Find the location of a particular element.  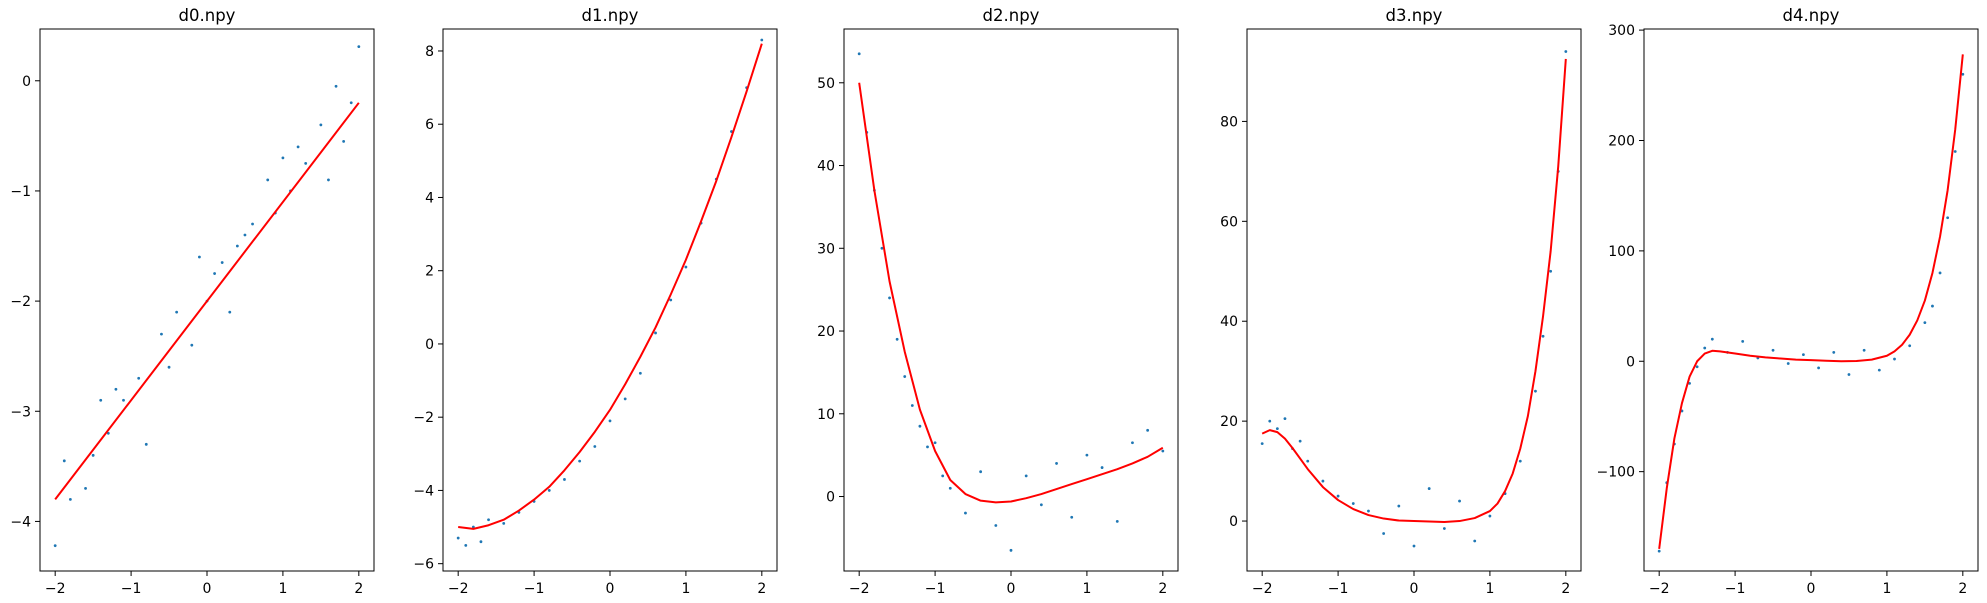

y-tick-label: −3 is located at coordinates (20, 412).